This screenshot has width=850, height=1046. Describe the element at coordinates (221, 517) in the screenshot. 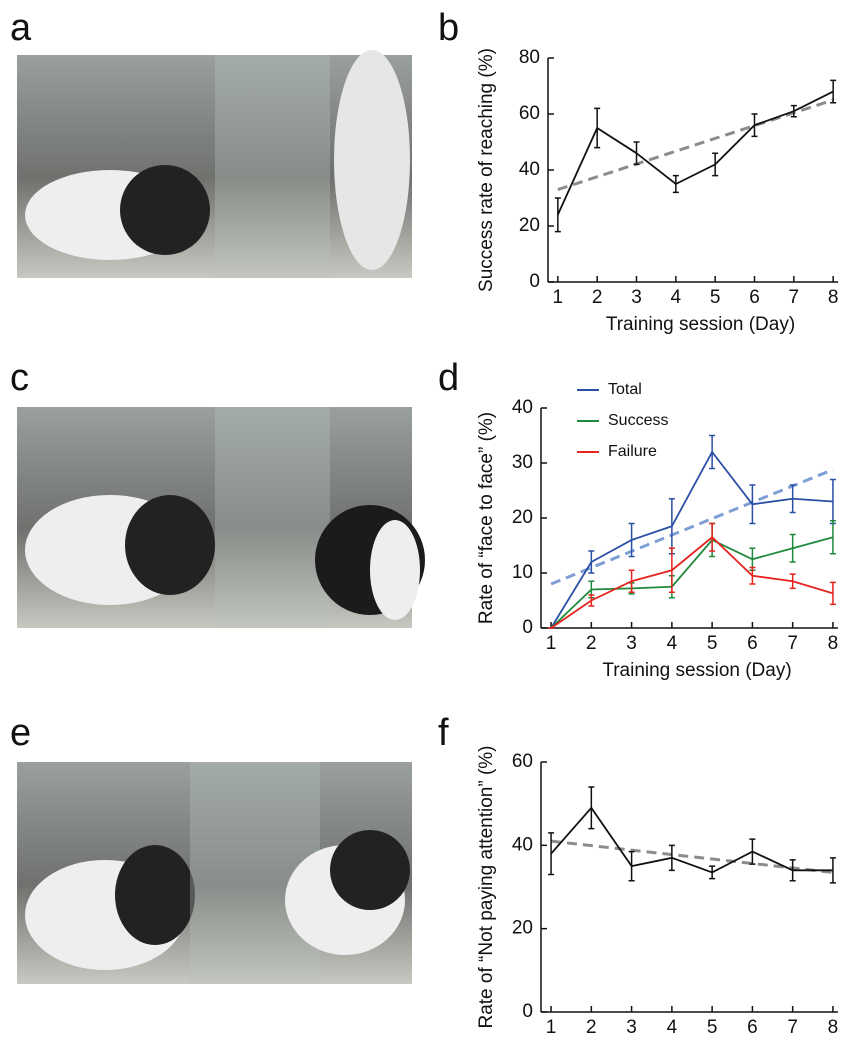

I see `photo-c` at that location.